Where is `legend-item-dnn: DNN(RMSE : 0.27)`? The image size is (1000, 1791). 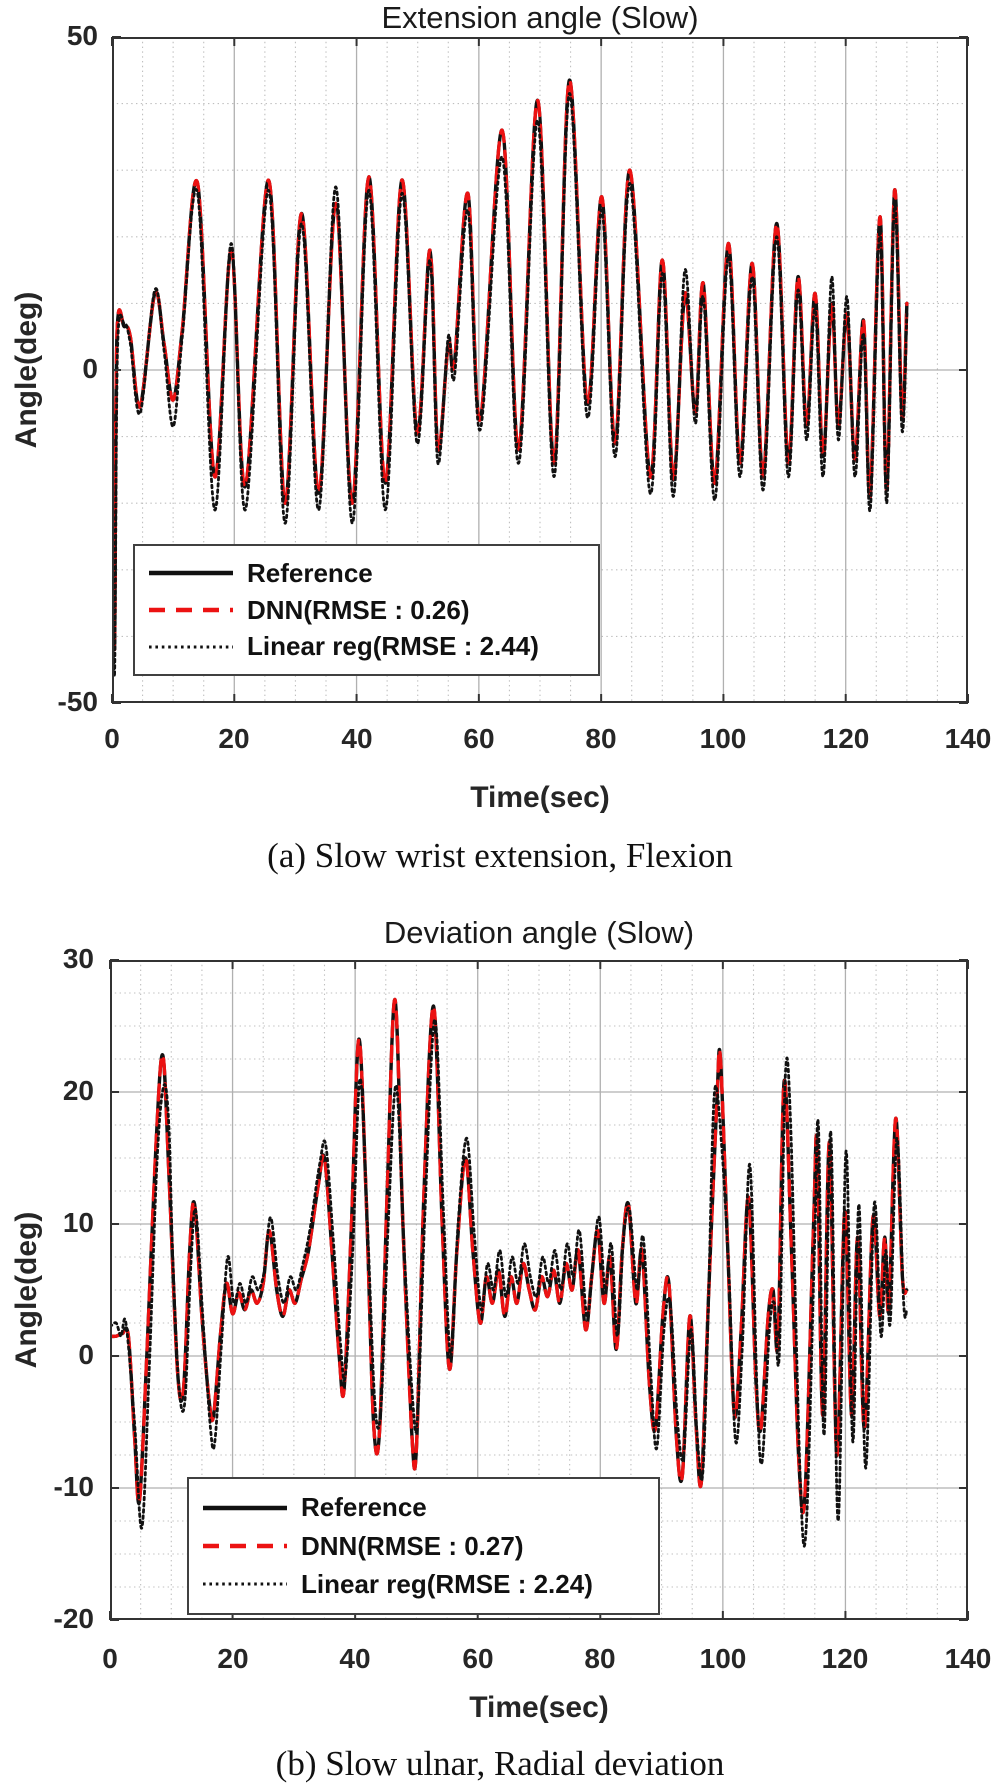 legend-item-dnn: DNN(RMSE : 0.27) is located at coordinates (423, 1546).